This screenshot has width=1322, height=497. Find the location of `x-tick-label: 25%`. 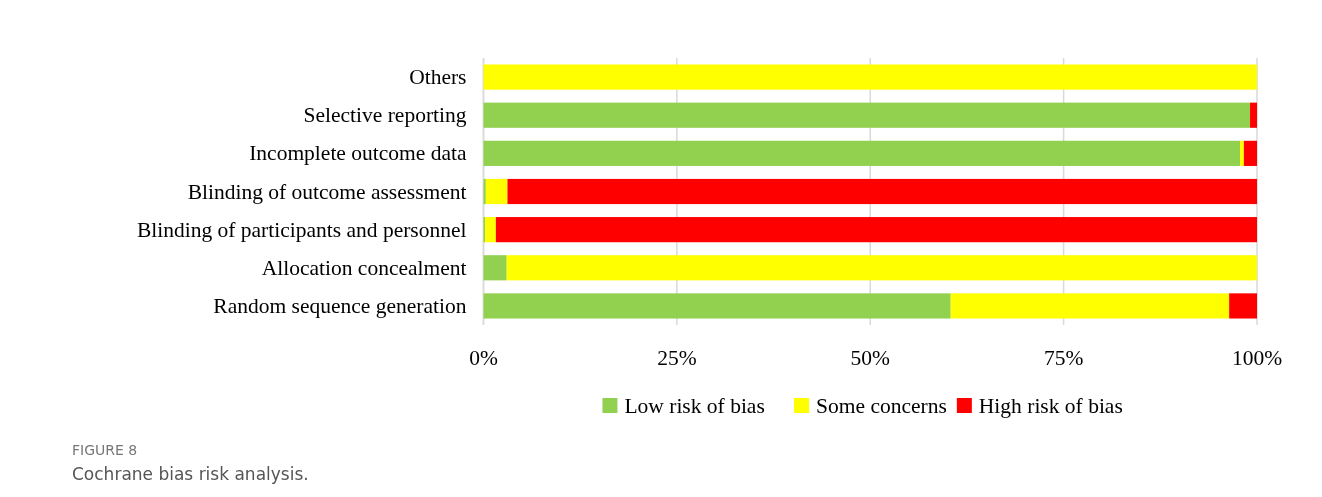

x-tick-label: 25% is located at coordinates (677, 358).